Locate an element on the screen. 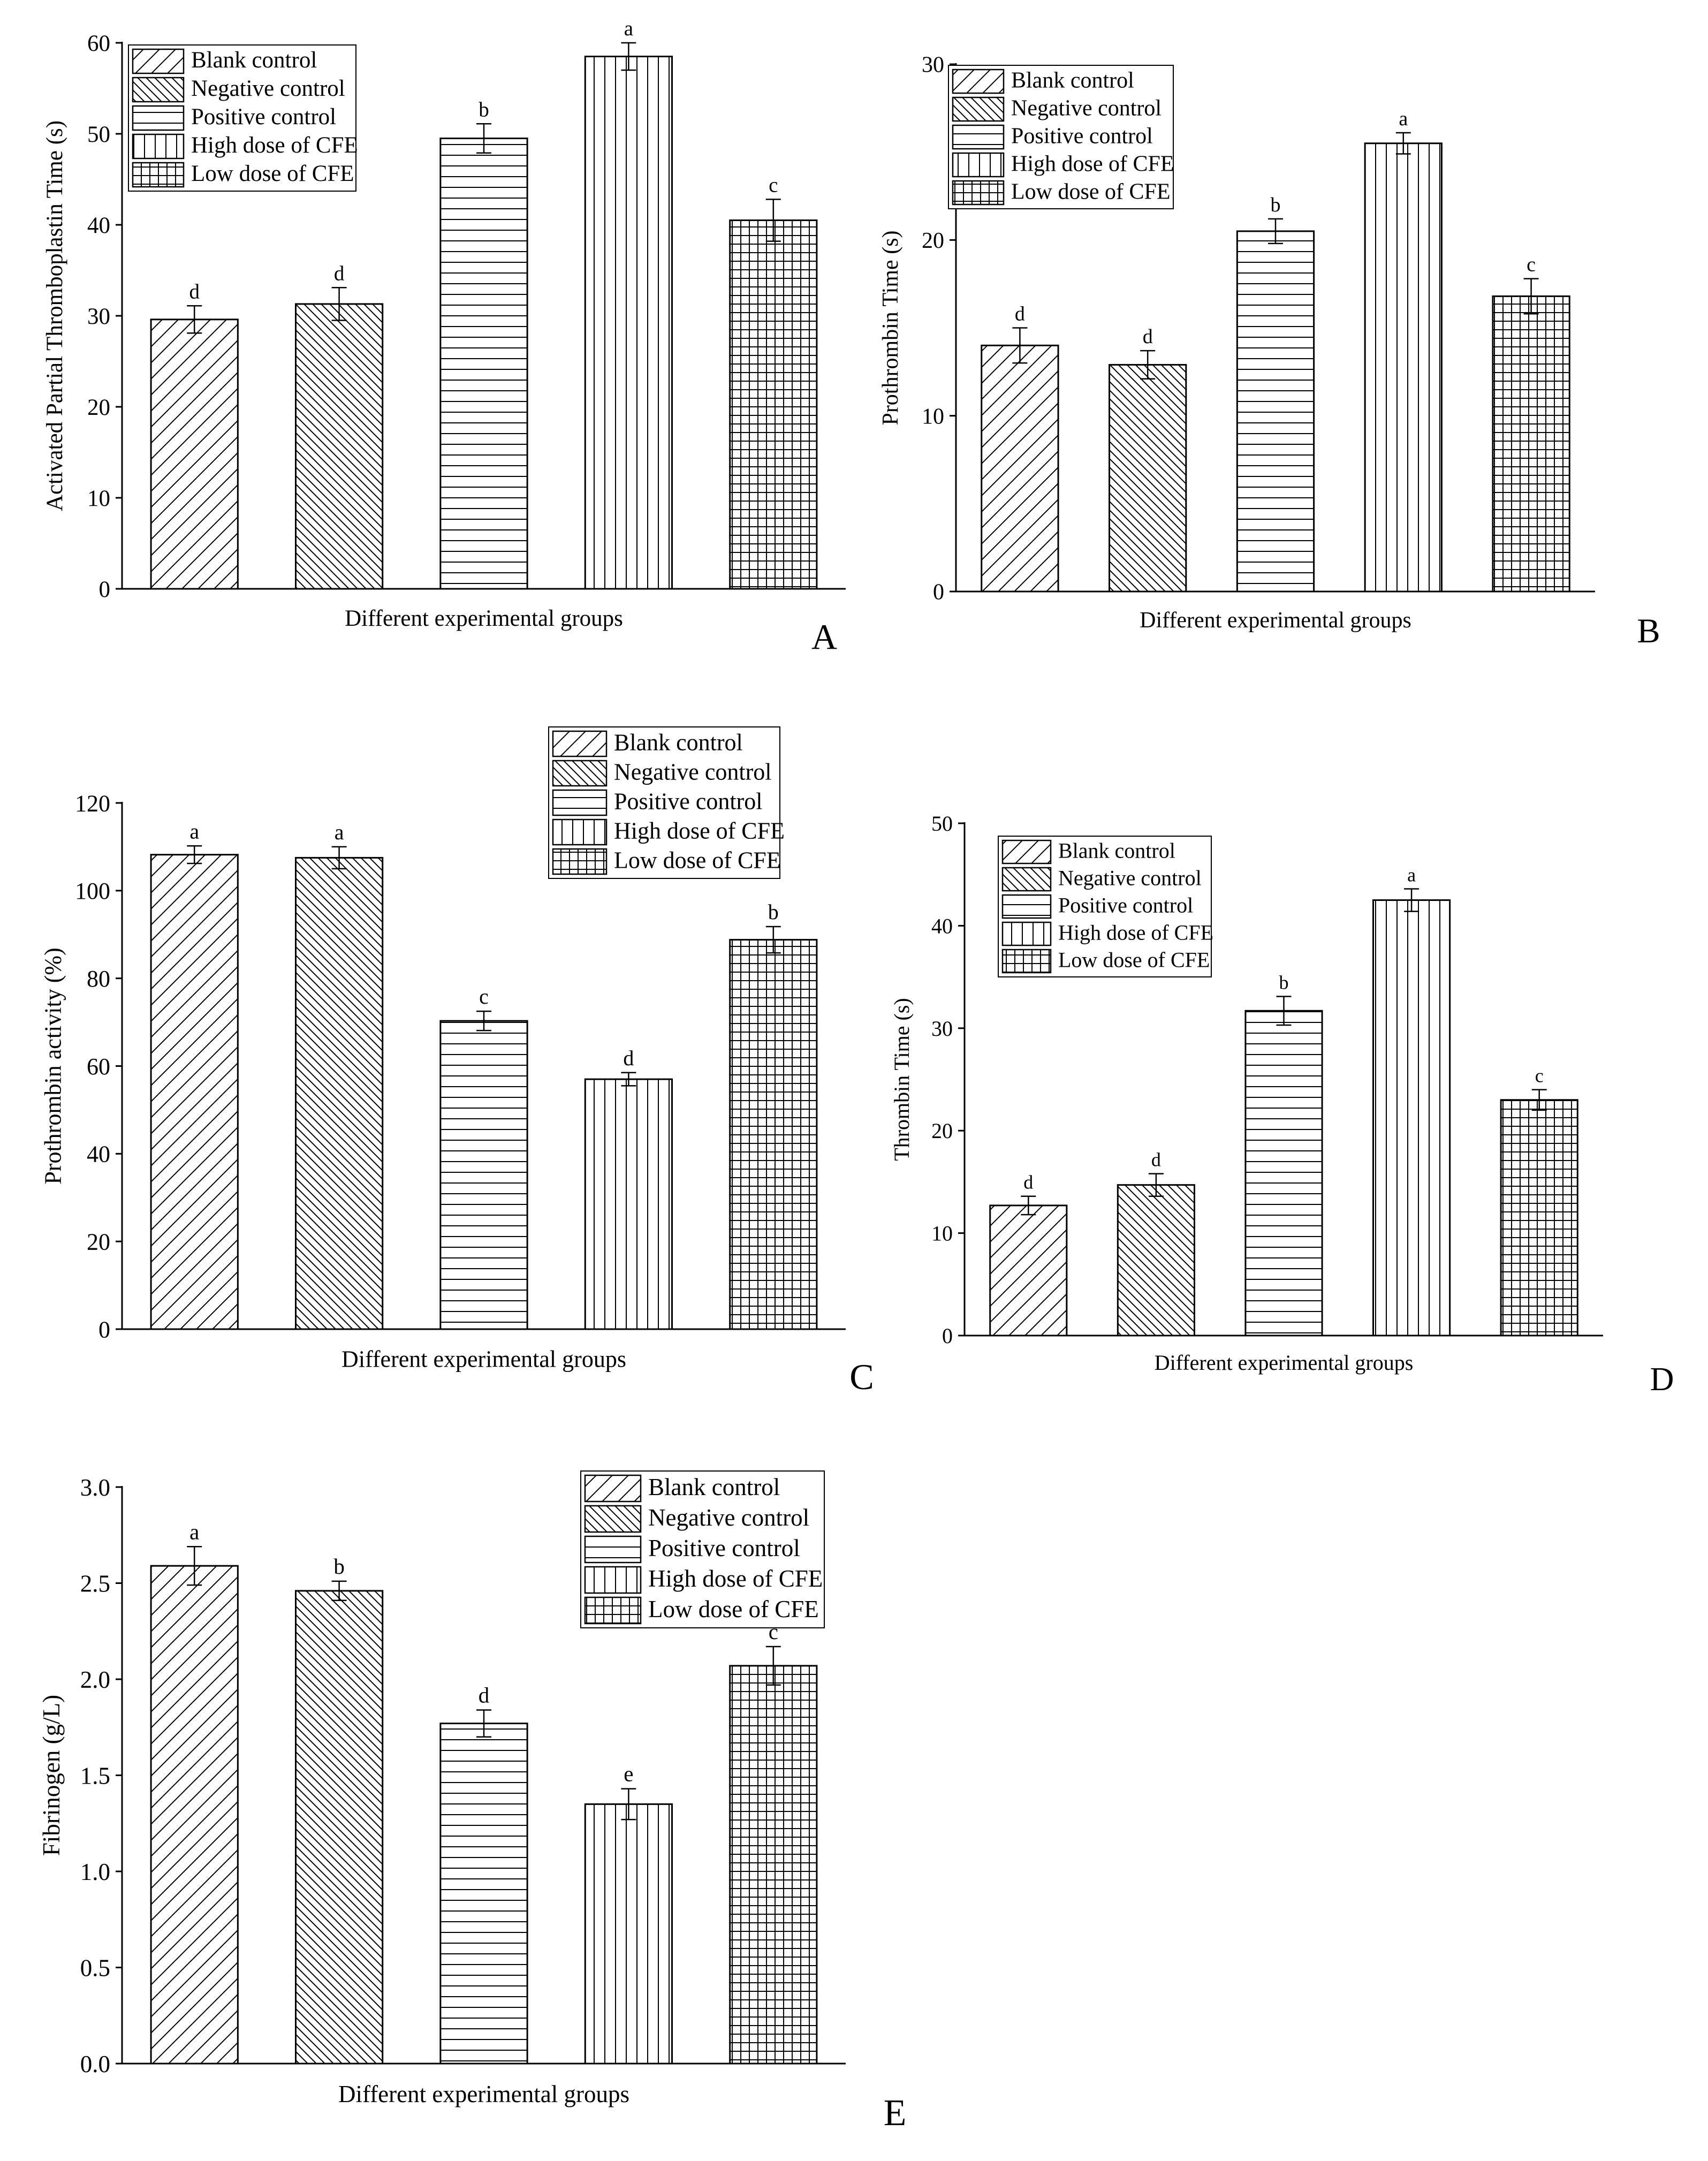  panel-a-y-tick-label-6: 50 is located at coordinates (98, 134).